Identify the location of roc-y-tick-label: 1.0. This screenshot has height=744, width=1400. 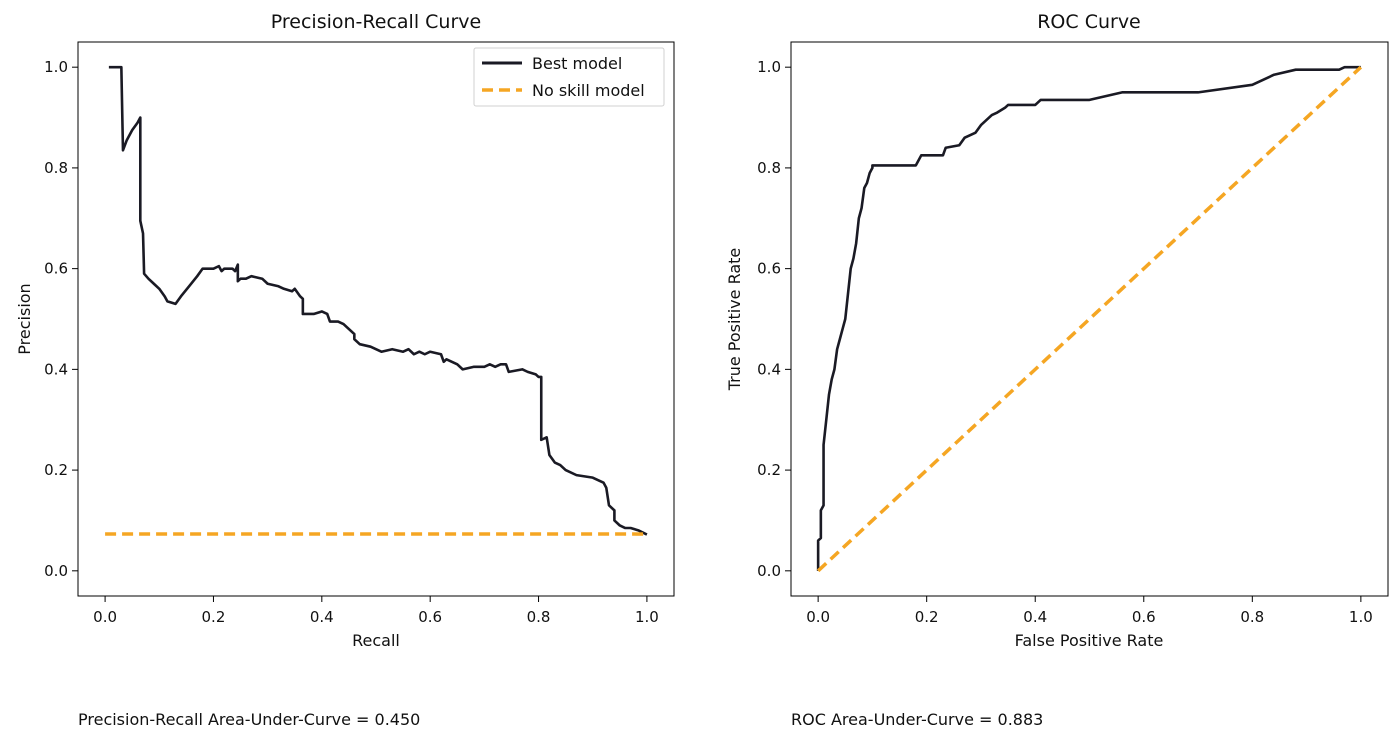
(769, 67).